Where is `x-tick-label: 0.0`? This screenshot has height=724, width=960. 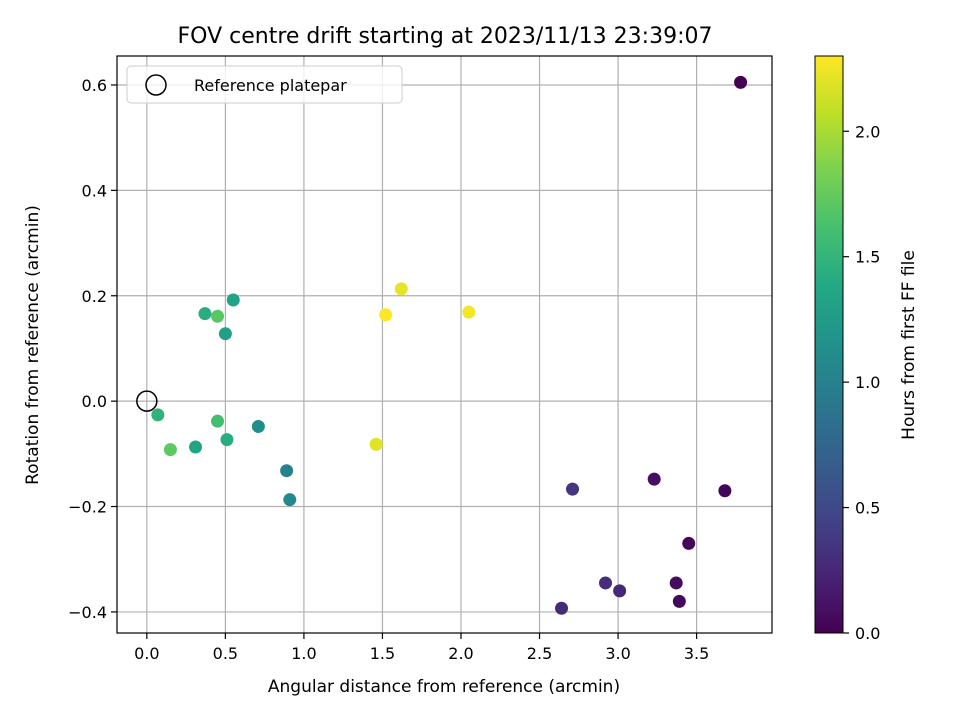 x-tick-label: 0.0 is located at coordinates (146, 653).